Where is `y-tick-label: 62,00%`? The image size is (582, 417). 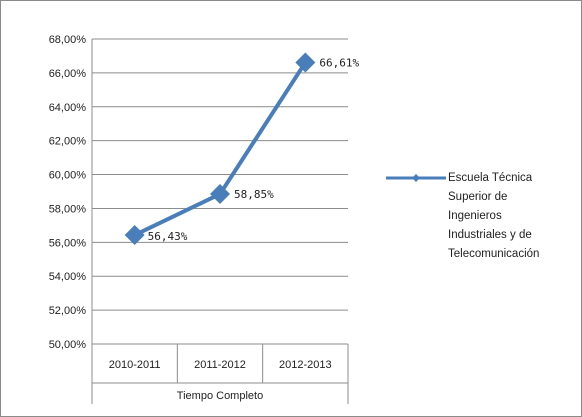
y-tick-label: 62,00% is located at coordinates (68, 142).